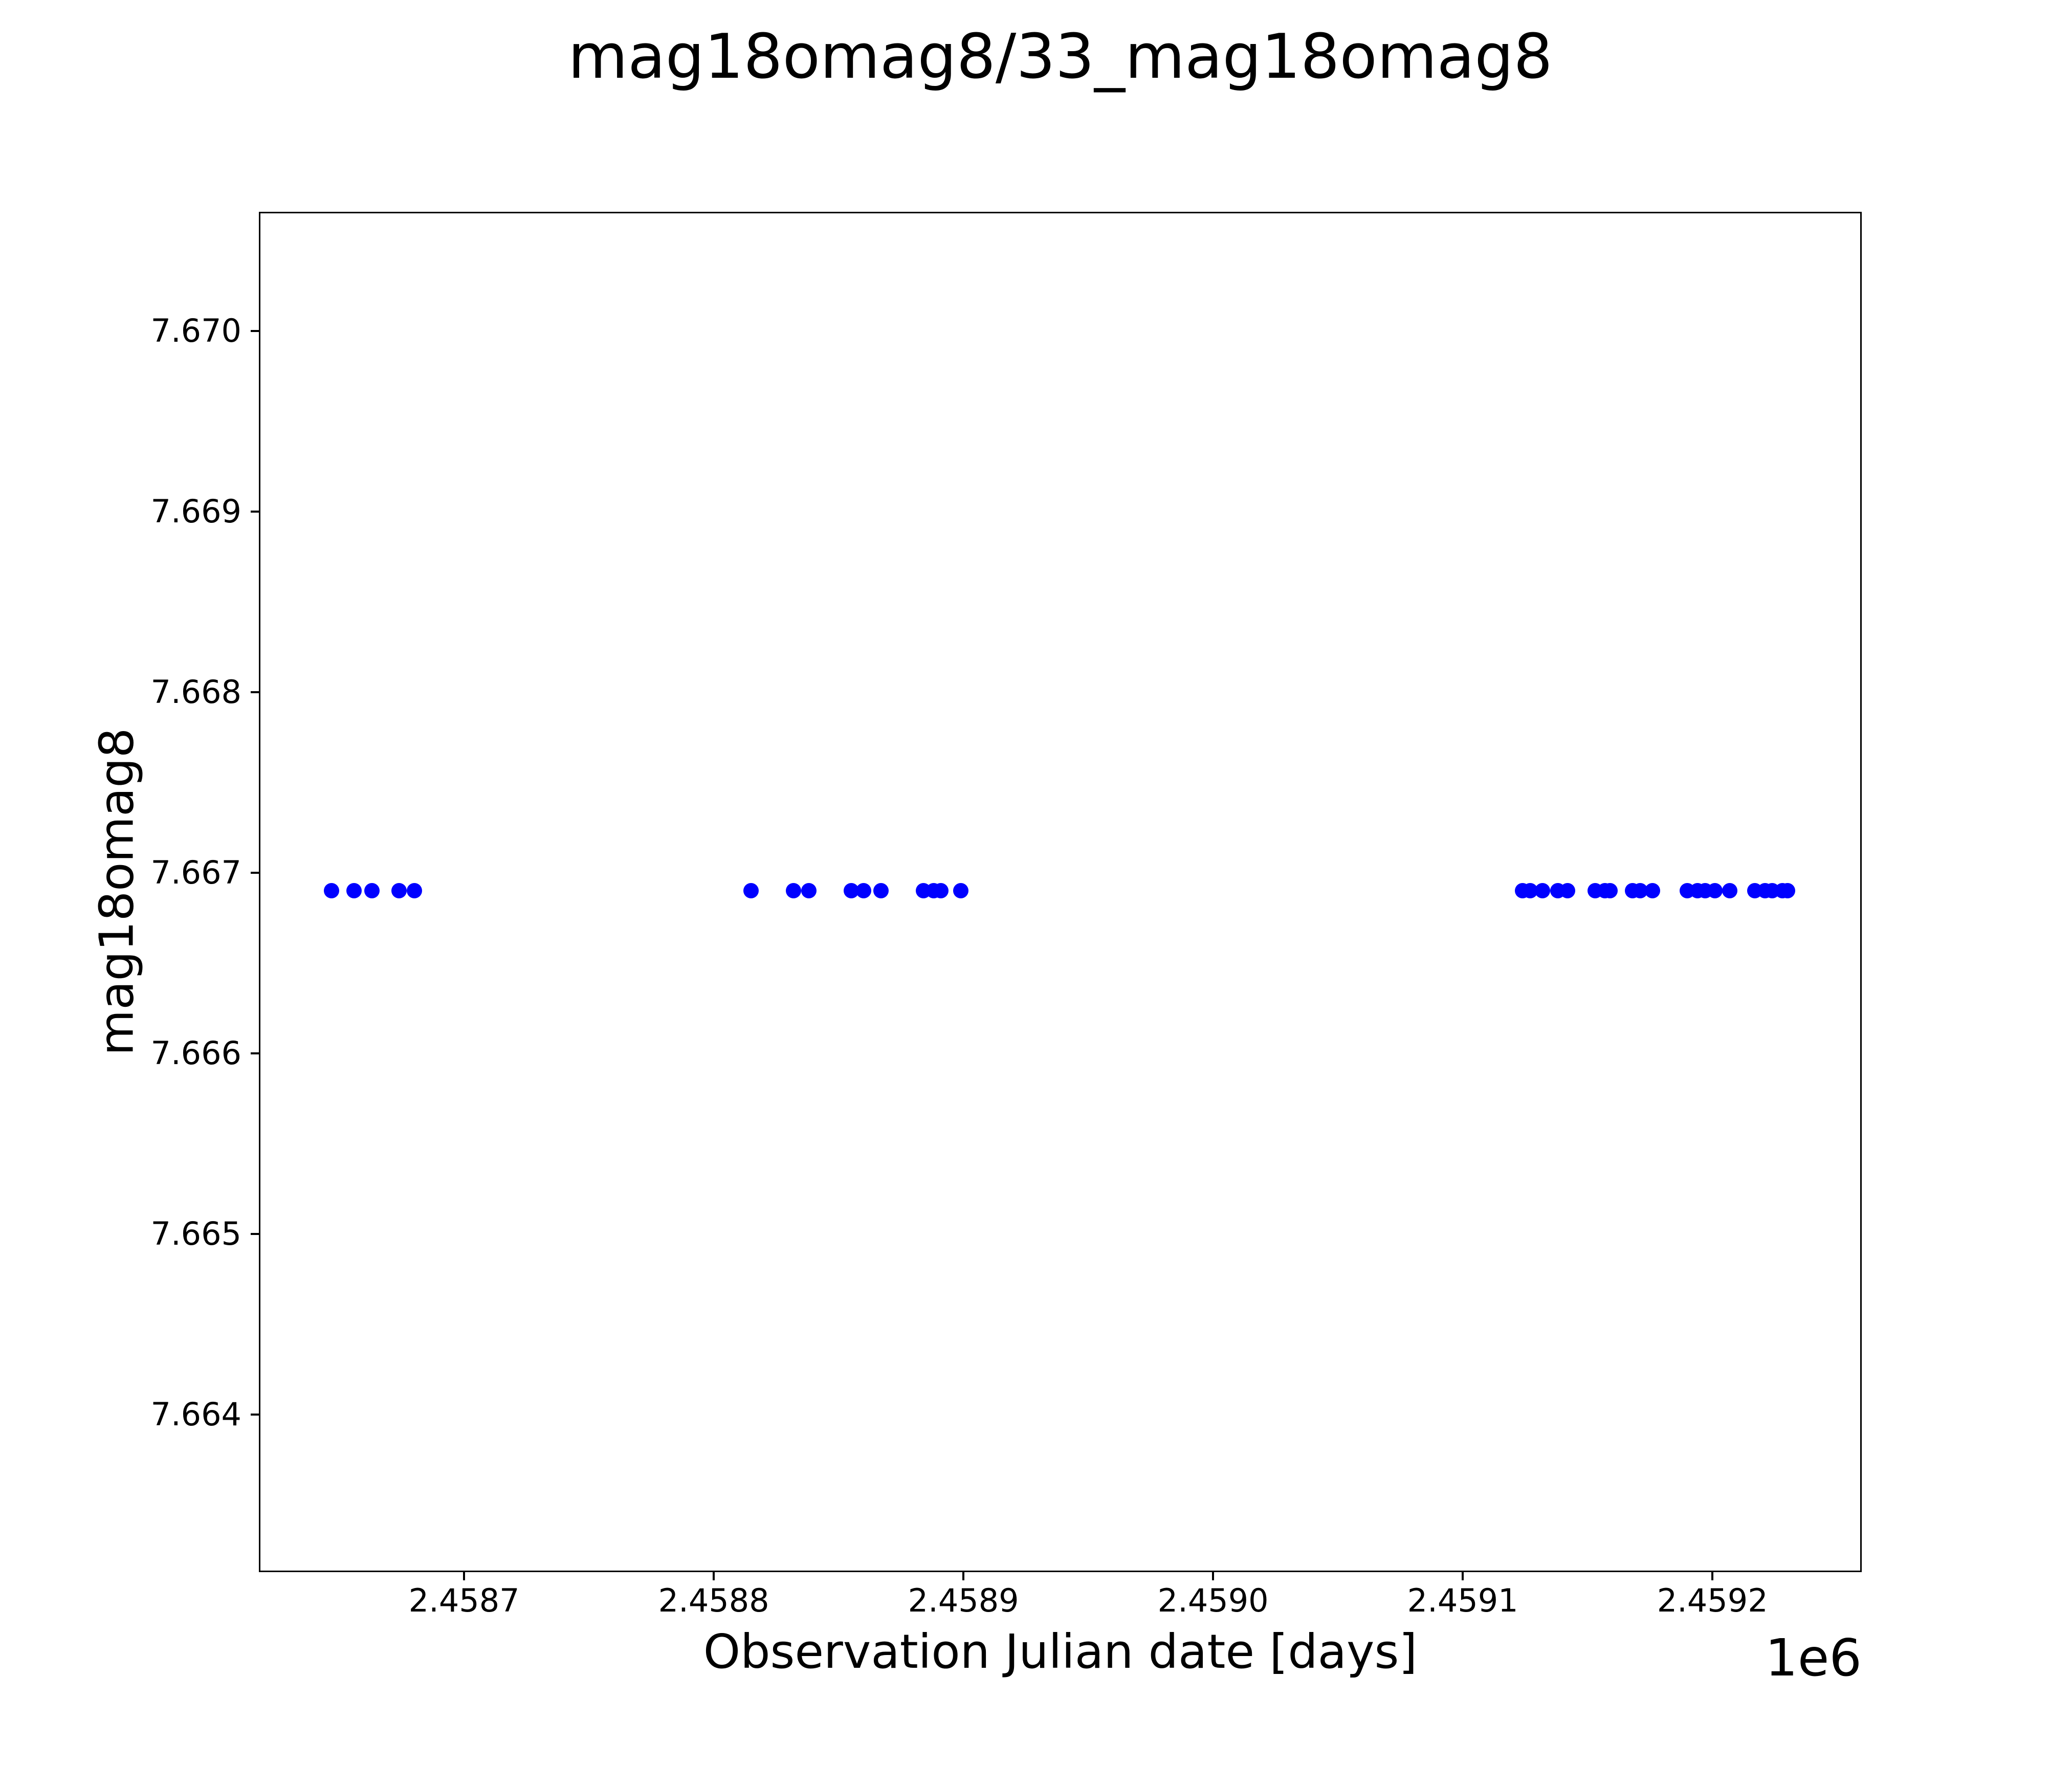 Image resolution: width=2072 pixels, height=1765 pixels. Describe the element at coordinates (1213, 1600) in the screenshot. I see `x-tick-label: 2.4590` at that location.